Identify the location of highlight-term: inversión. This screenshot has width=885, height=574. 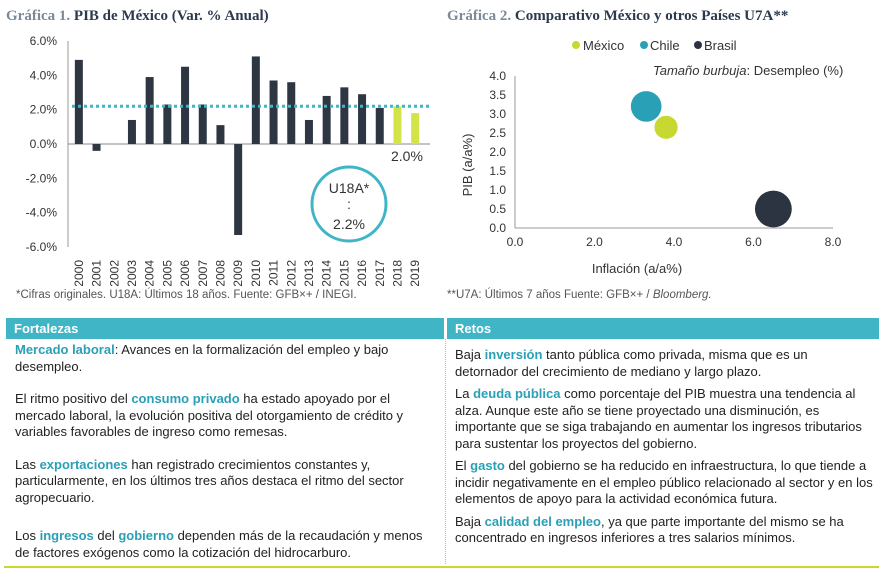
(513, 354).